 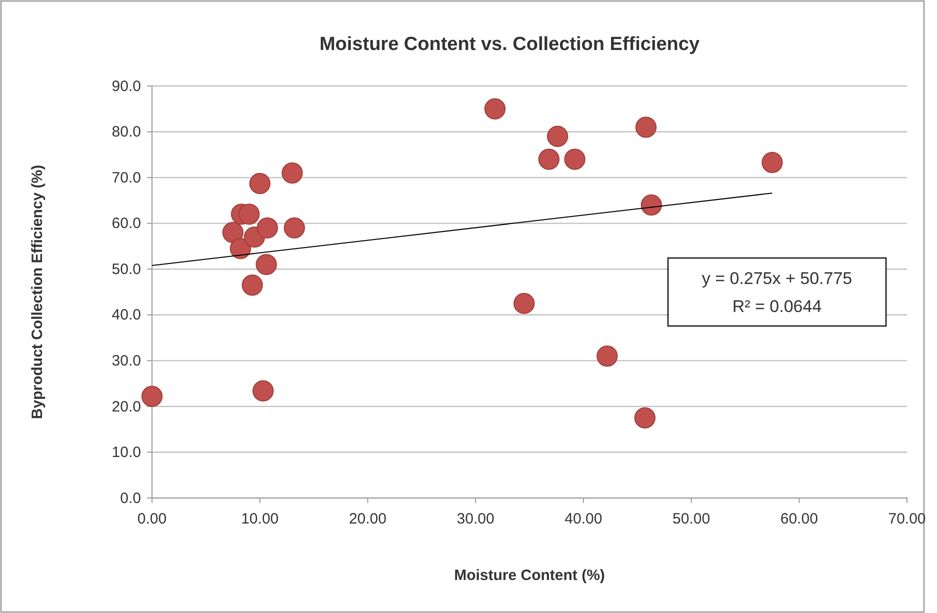 What do you see at coordinates (126, 86) in the screenshot?
I see `y-tick-label: 90.0` at bounding box center [126, 86].